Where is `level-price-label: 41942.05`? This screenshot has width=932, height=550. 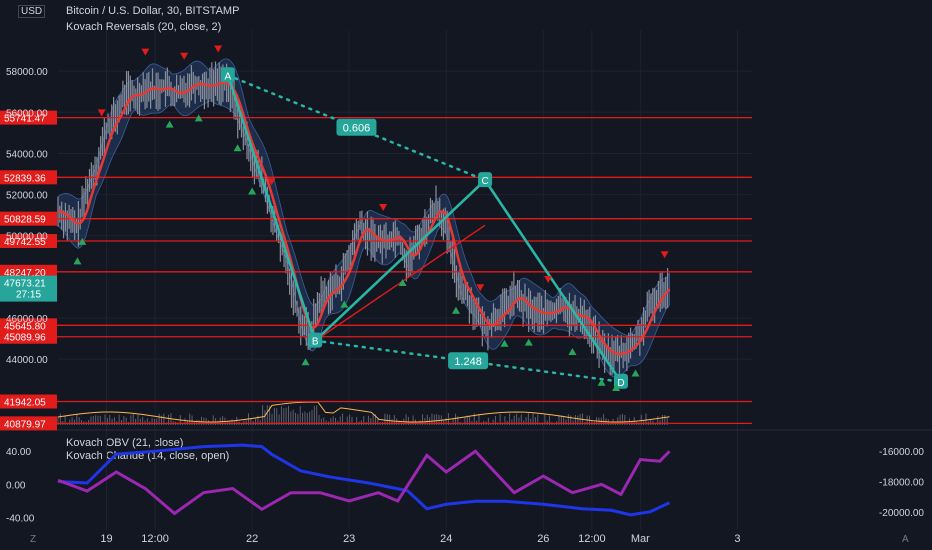
level-price-label: 41942.05 is located at coordinates (25, 403).